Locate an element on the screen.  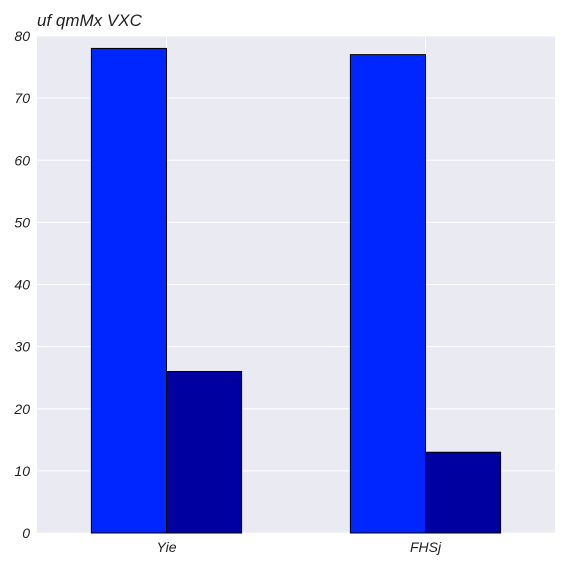
y-tick-label: 0 is located at coordinates (26, 533).